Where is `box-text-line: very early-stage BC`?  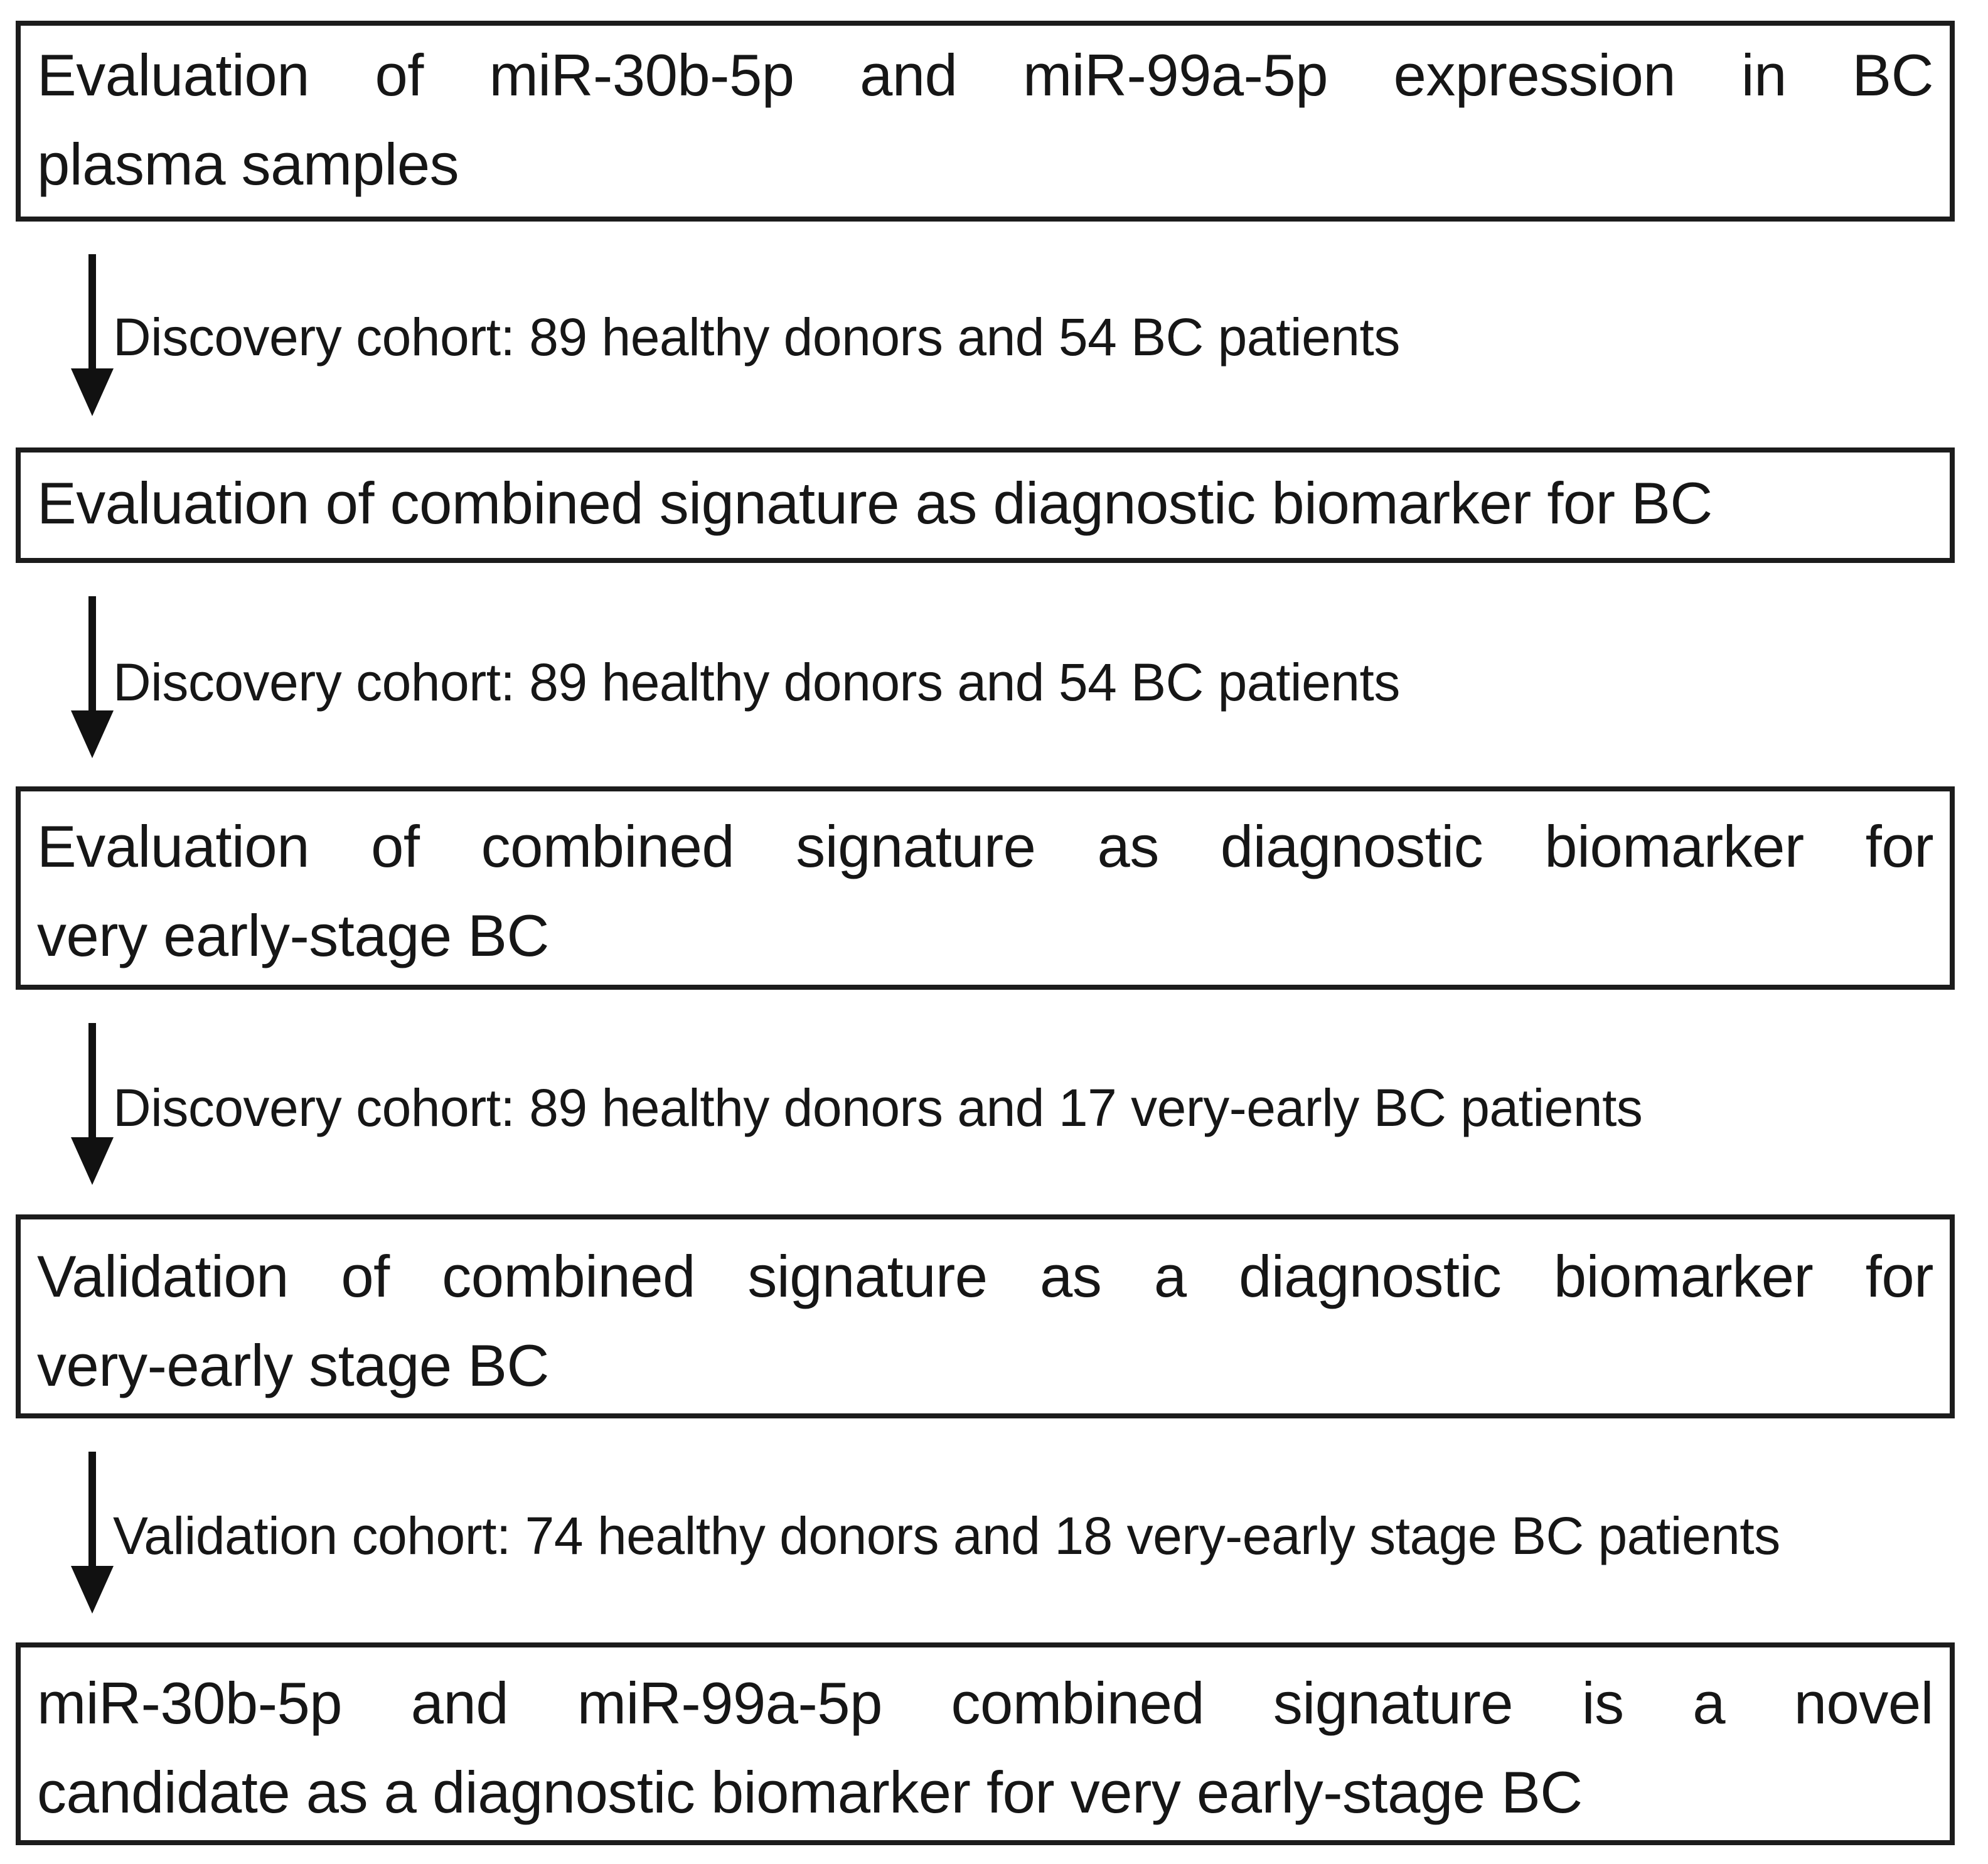
box-text-line: very early-stage BC is located at coordinates (293, 936).